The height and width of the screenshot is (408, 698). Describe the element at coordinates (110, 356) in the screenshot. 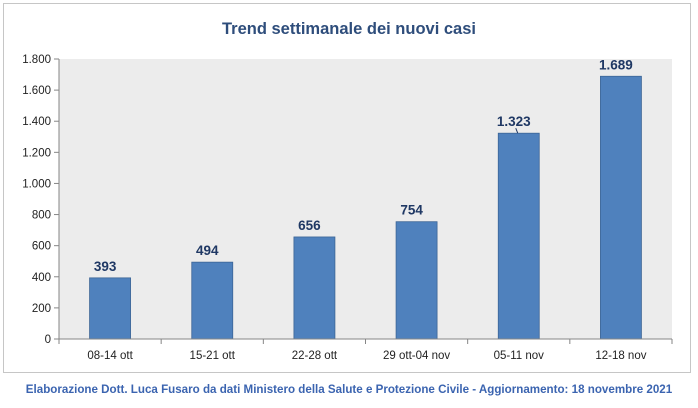

I see `x-tick-label: 08-14 ott` at that location.